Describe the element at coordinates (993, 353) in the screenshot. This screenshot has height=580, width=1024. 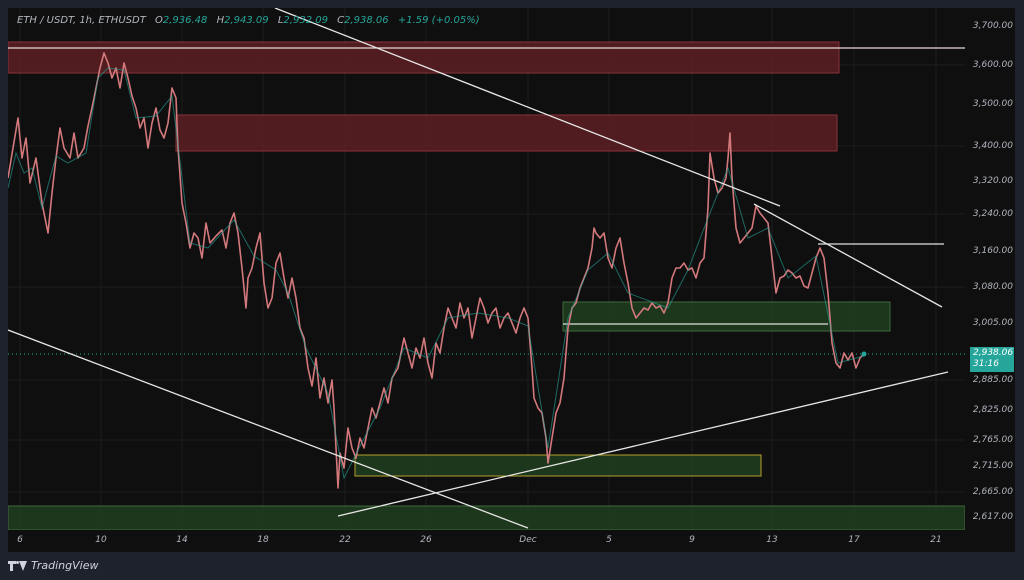
I see `current-price-value: 2,938.06` at that location.